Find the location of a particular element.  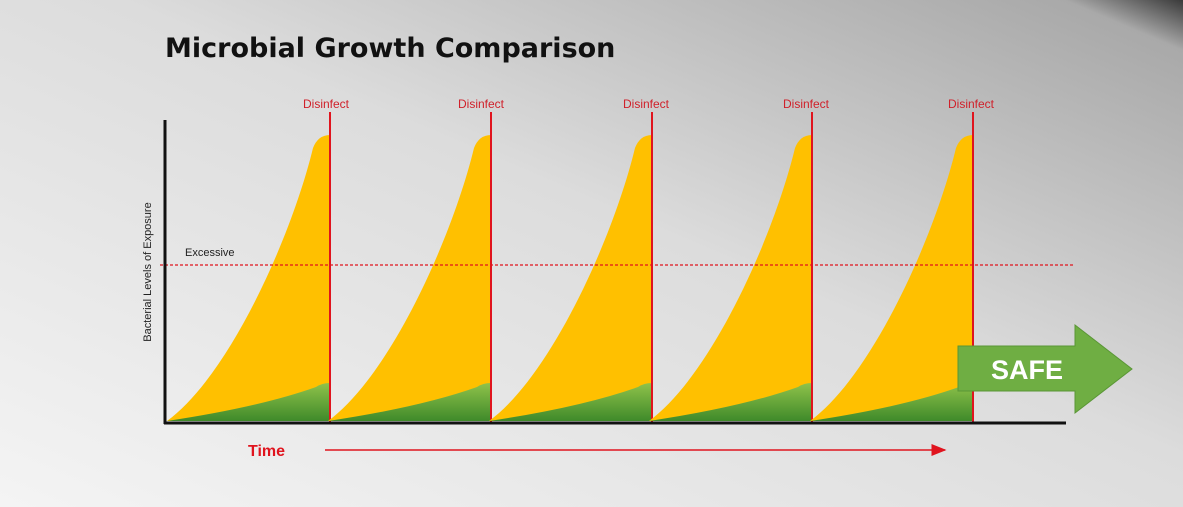

safe-label: SAFE is located at coordinates (1027, 370).